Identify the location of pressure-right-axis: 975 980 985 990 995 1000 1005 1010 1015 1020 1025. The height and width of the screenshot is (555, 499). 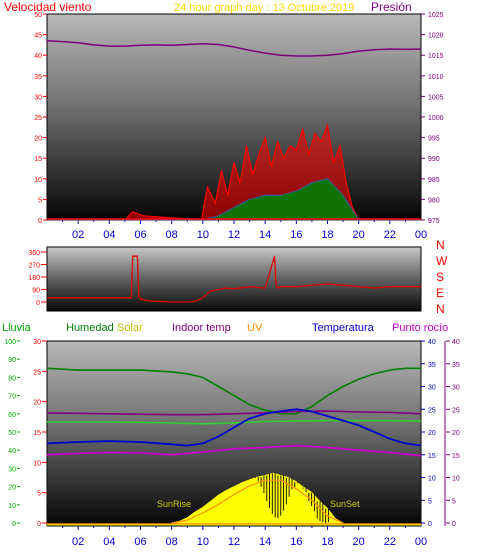
(432, 118).